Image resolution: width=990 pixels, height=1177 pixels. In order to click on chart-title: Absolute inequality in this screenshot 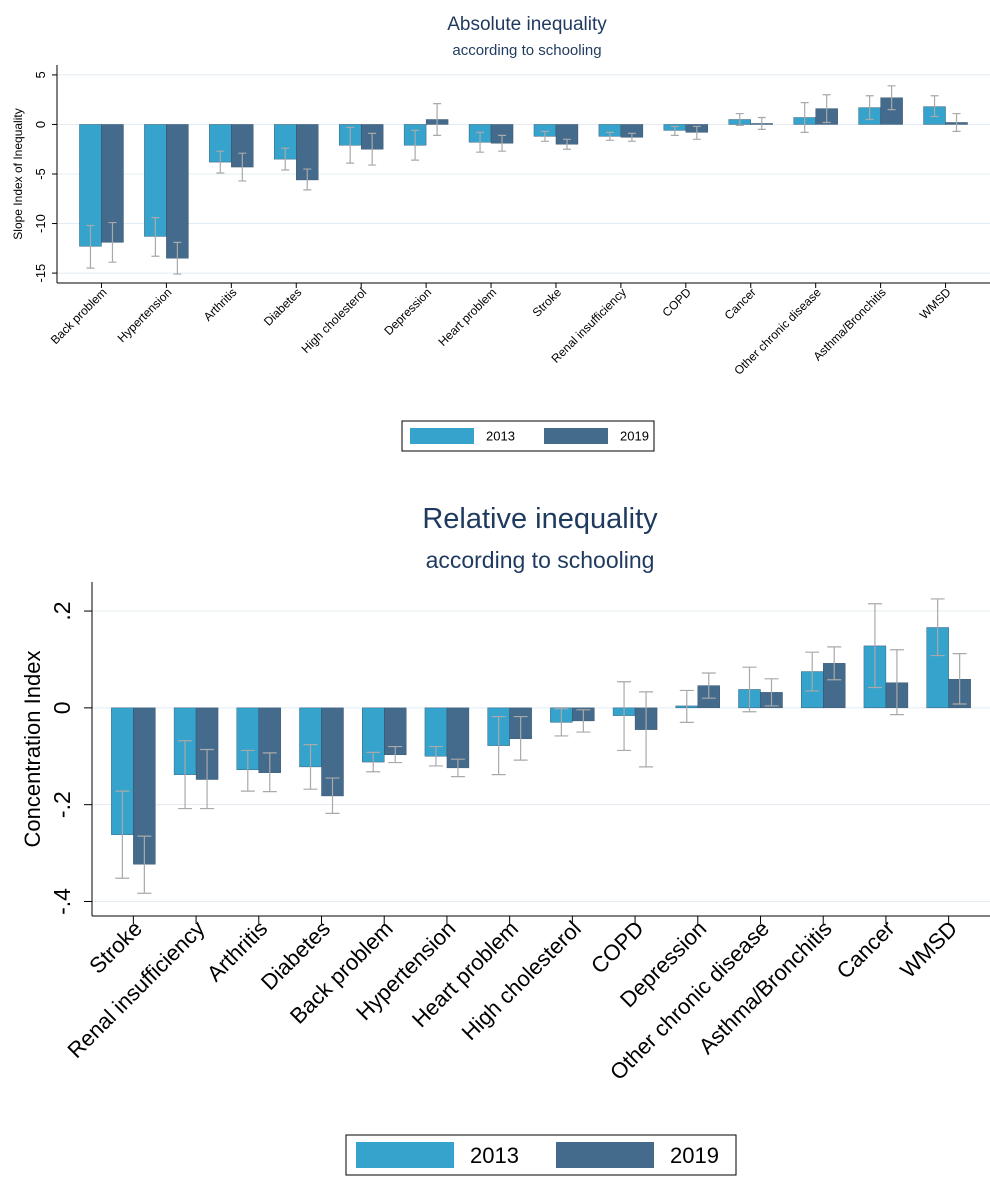, I will do `click(527, 24)`.